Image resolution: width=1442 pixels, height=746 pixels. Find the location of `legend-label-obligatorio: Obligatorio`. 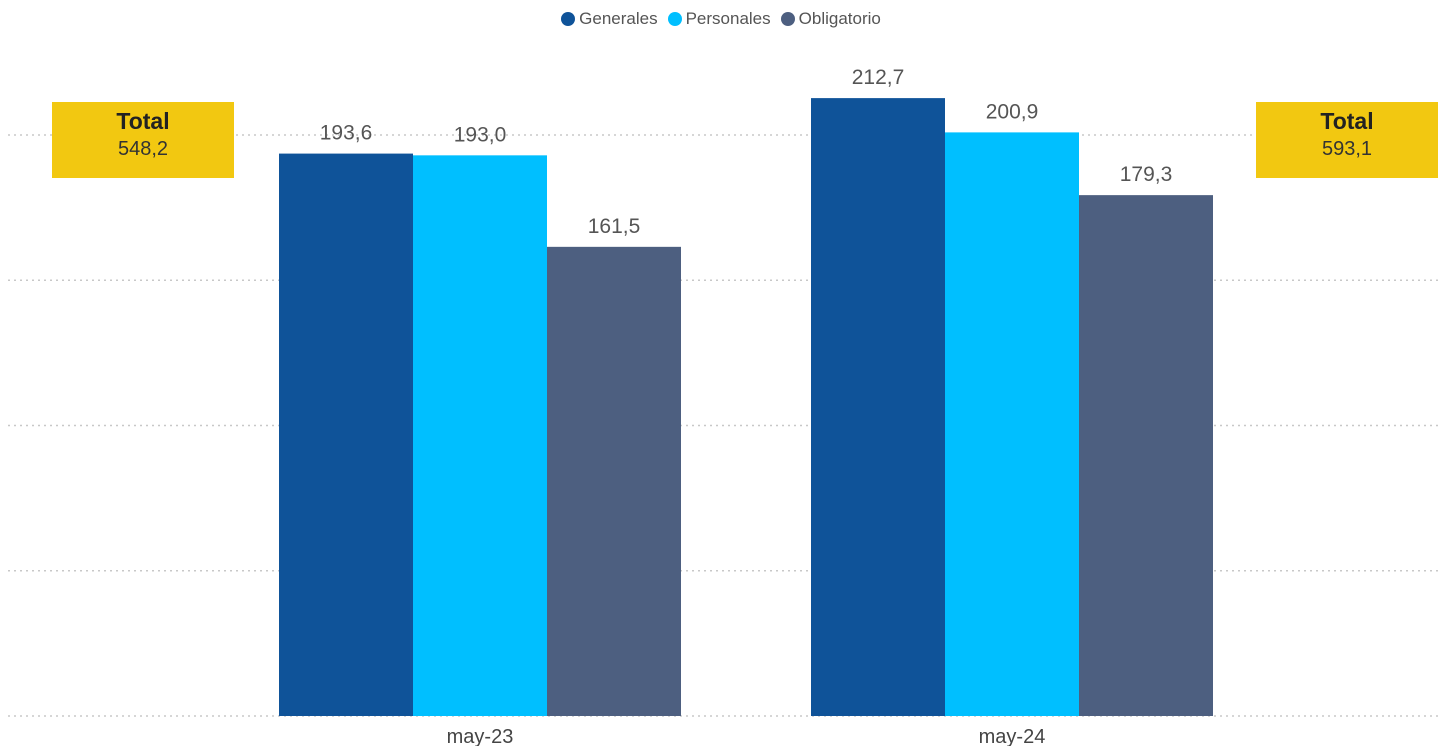

legend-label-obligatorio: Obligatorio is located at coordinates (839, 18).